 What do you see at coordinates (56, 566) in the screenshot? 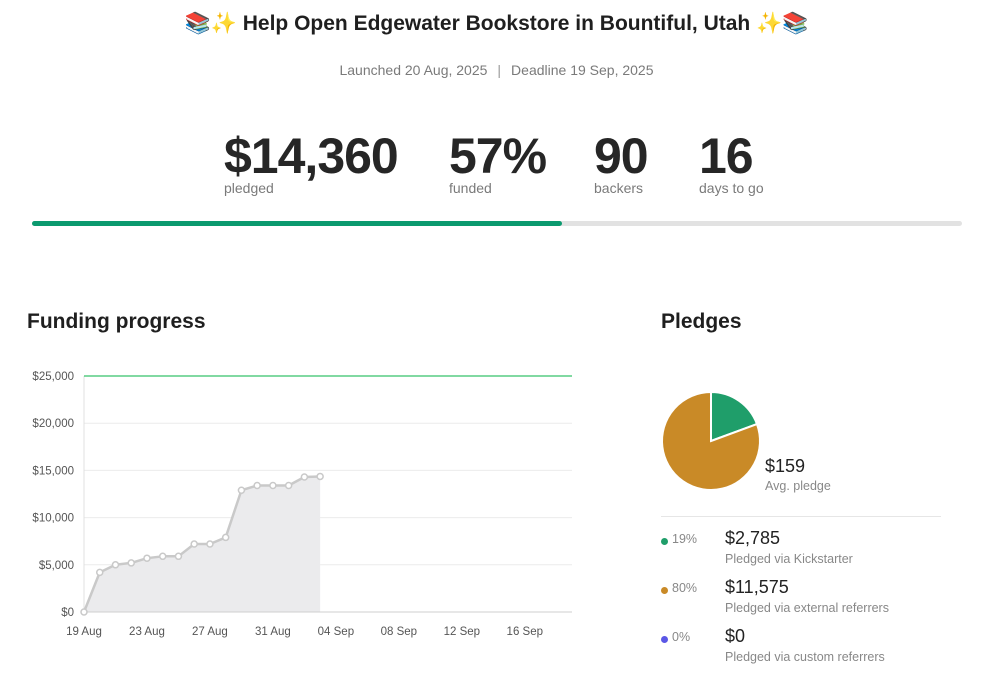
I see `y-tick-label: $5,000` at bounding box center [56, 566].